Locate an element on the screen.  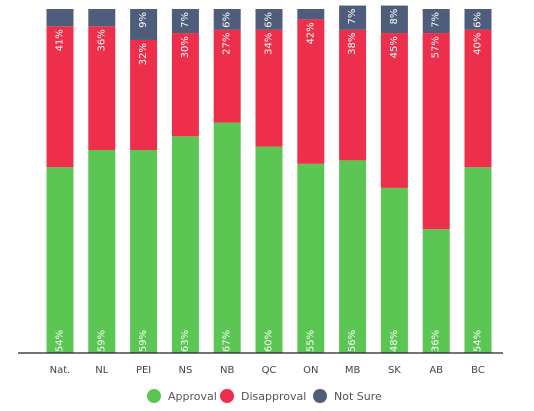
value-label-not-sure-ab: 7% is located at coordinates (436, 20).